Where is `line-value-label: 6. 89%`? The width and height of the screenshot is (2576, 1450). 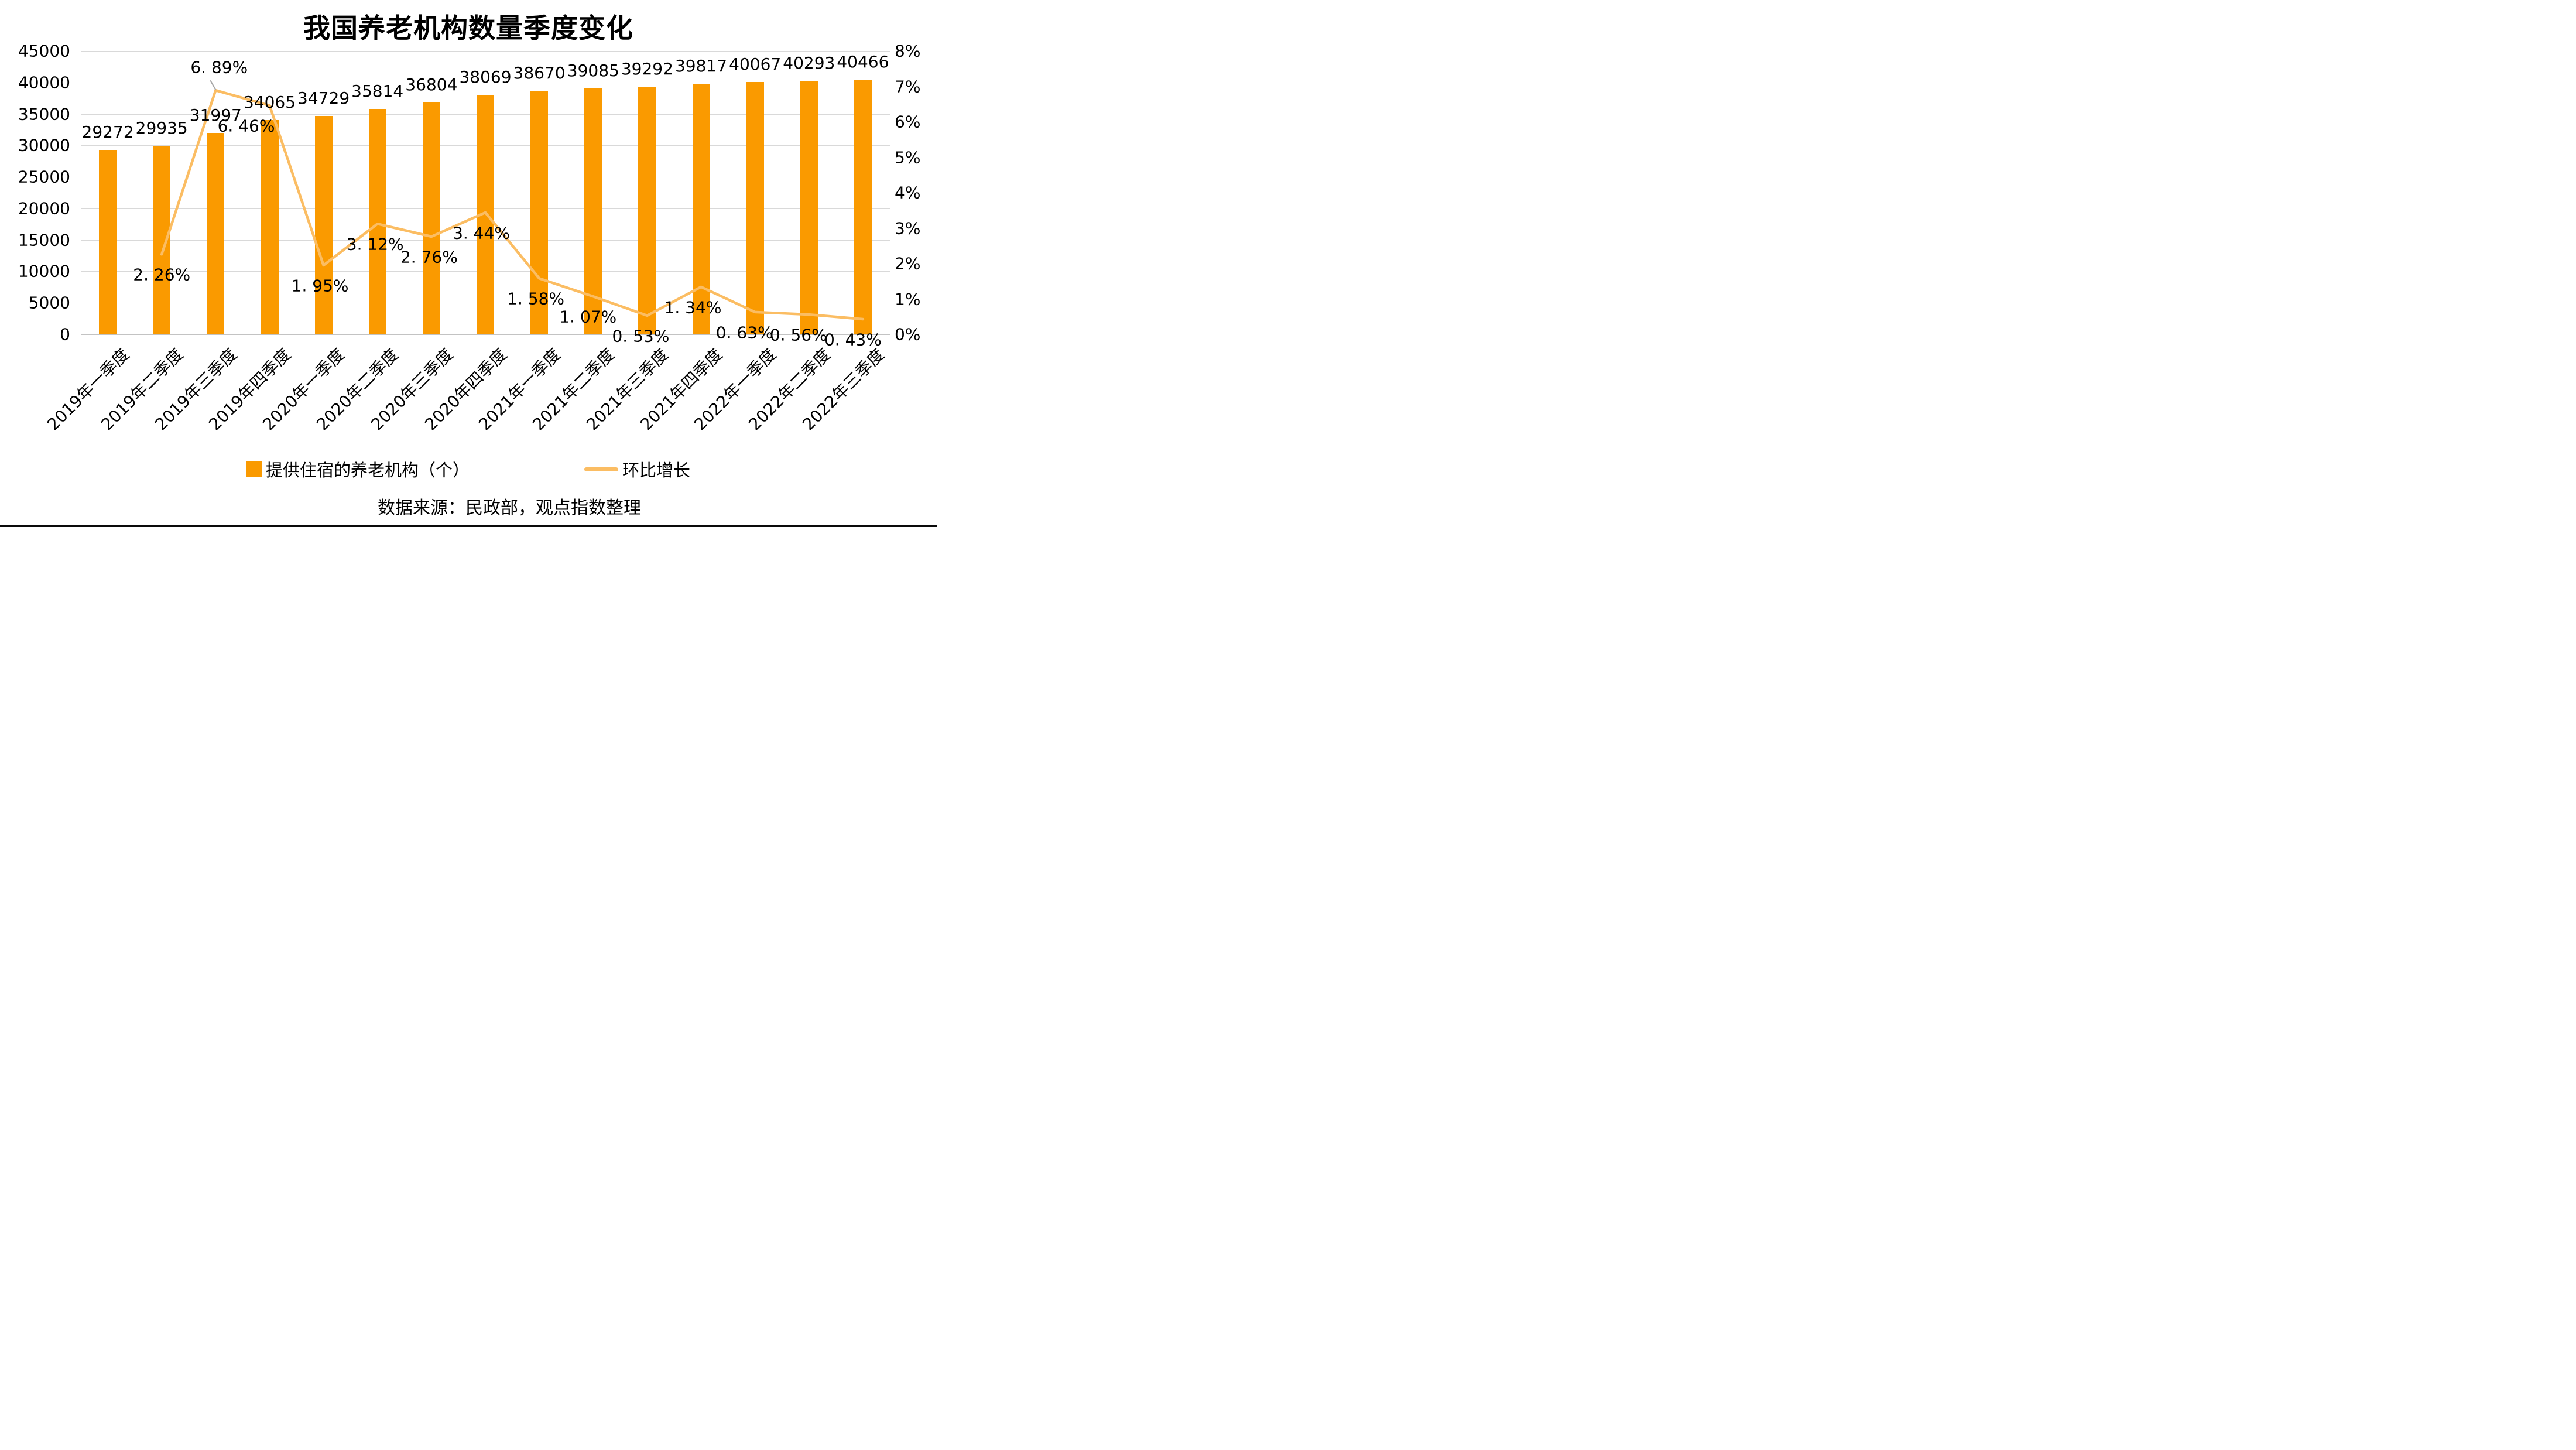
line-value-label: 6. 89% is located at coordinates (219, 67).